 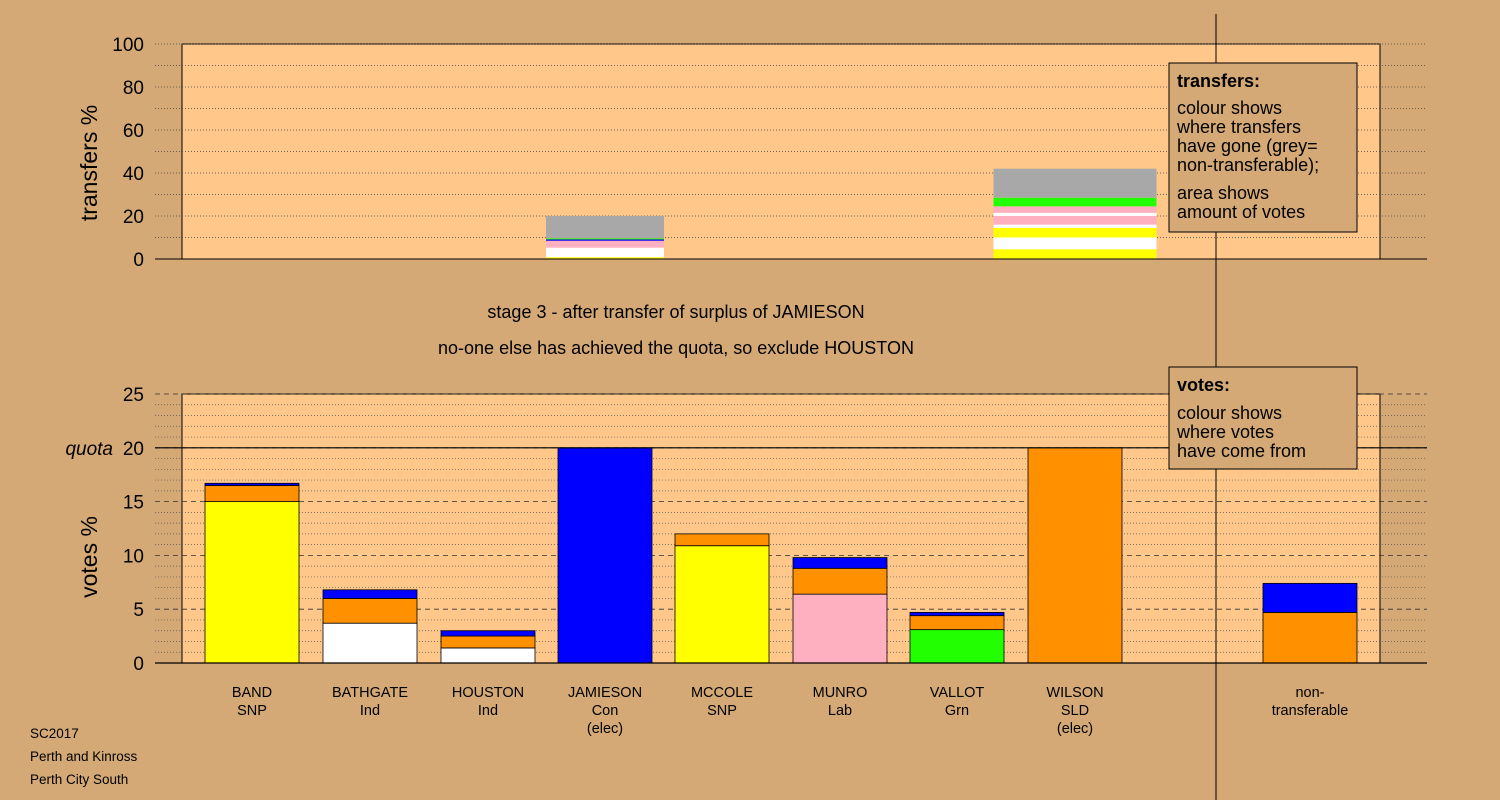 I want to click on transfers-y-tick-label: 0, so click(x=138, y=260).